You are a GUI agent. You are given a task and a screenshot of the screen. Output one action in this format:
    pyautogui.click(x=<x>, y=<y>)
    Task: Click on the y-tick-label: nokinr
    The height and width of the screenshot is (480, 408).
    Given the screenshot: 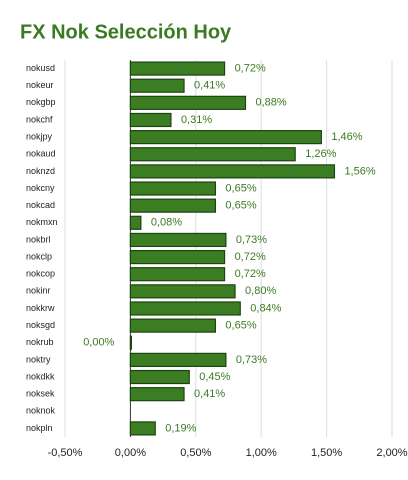 What is the action you would take?
    pyautogui.click(x=38, y=291)
    